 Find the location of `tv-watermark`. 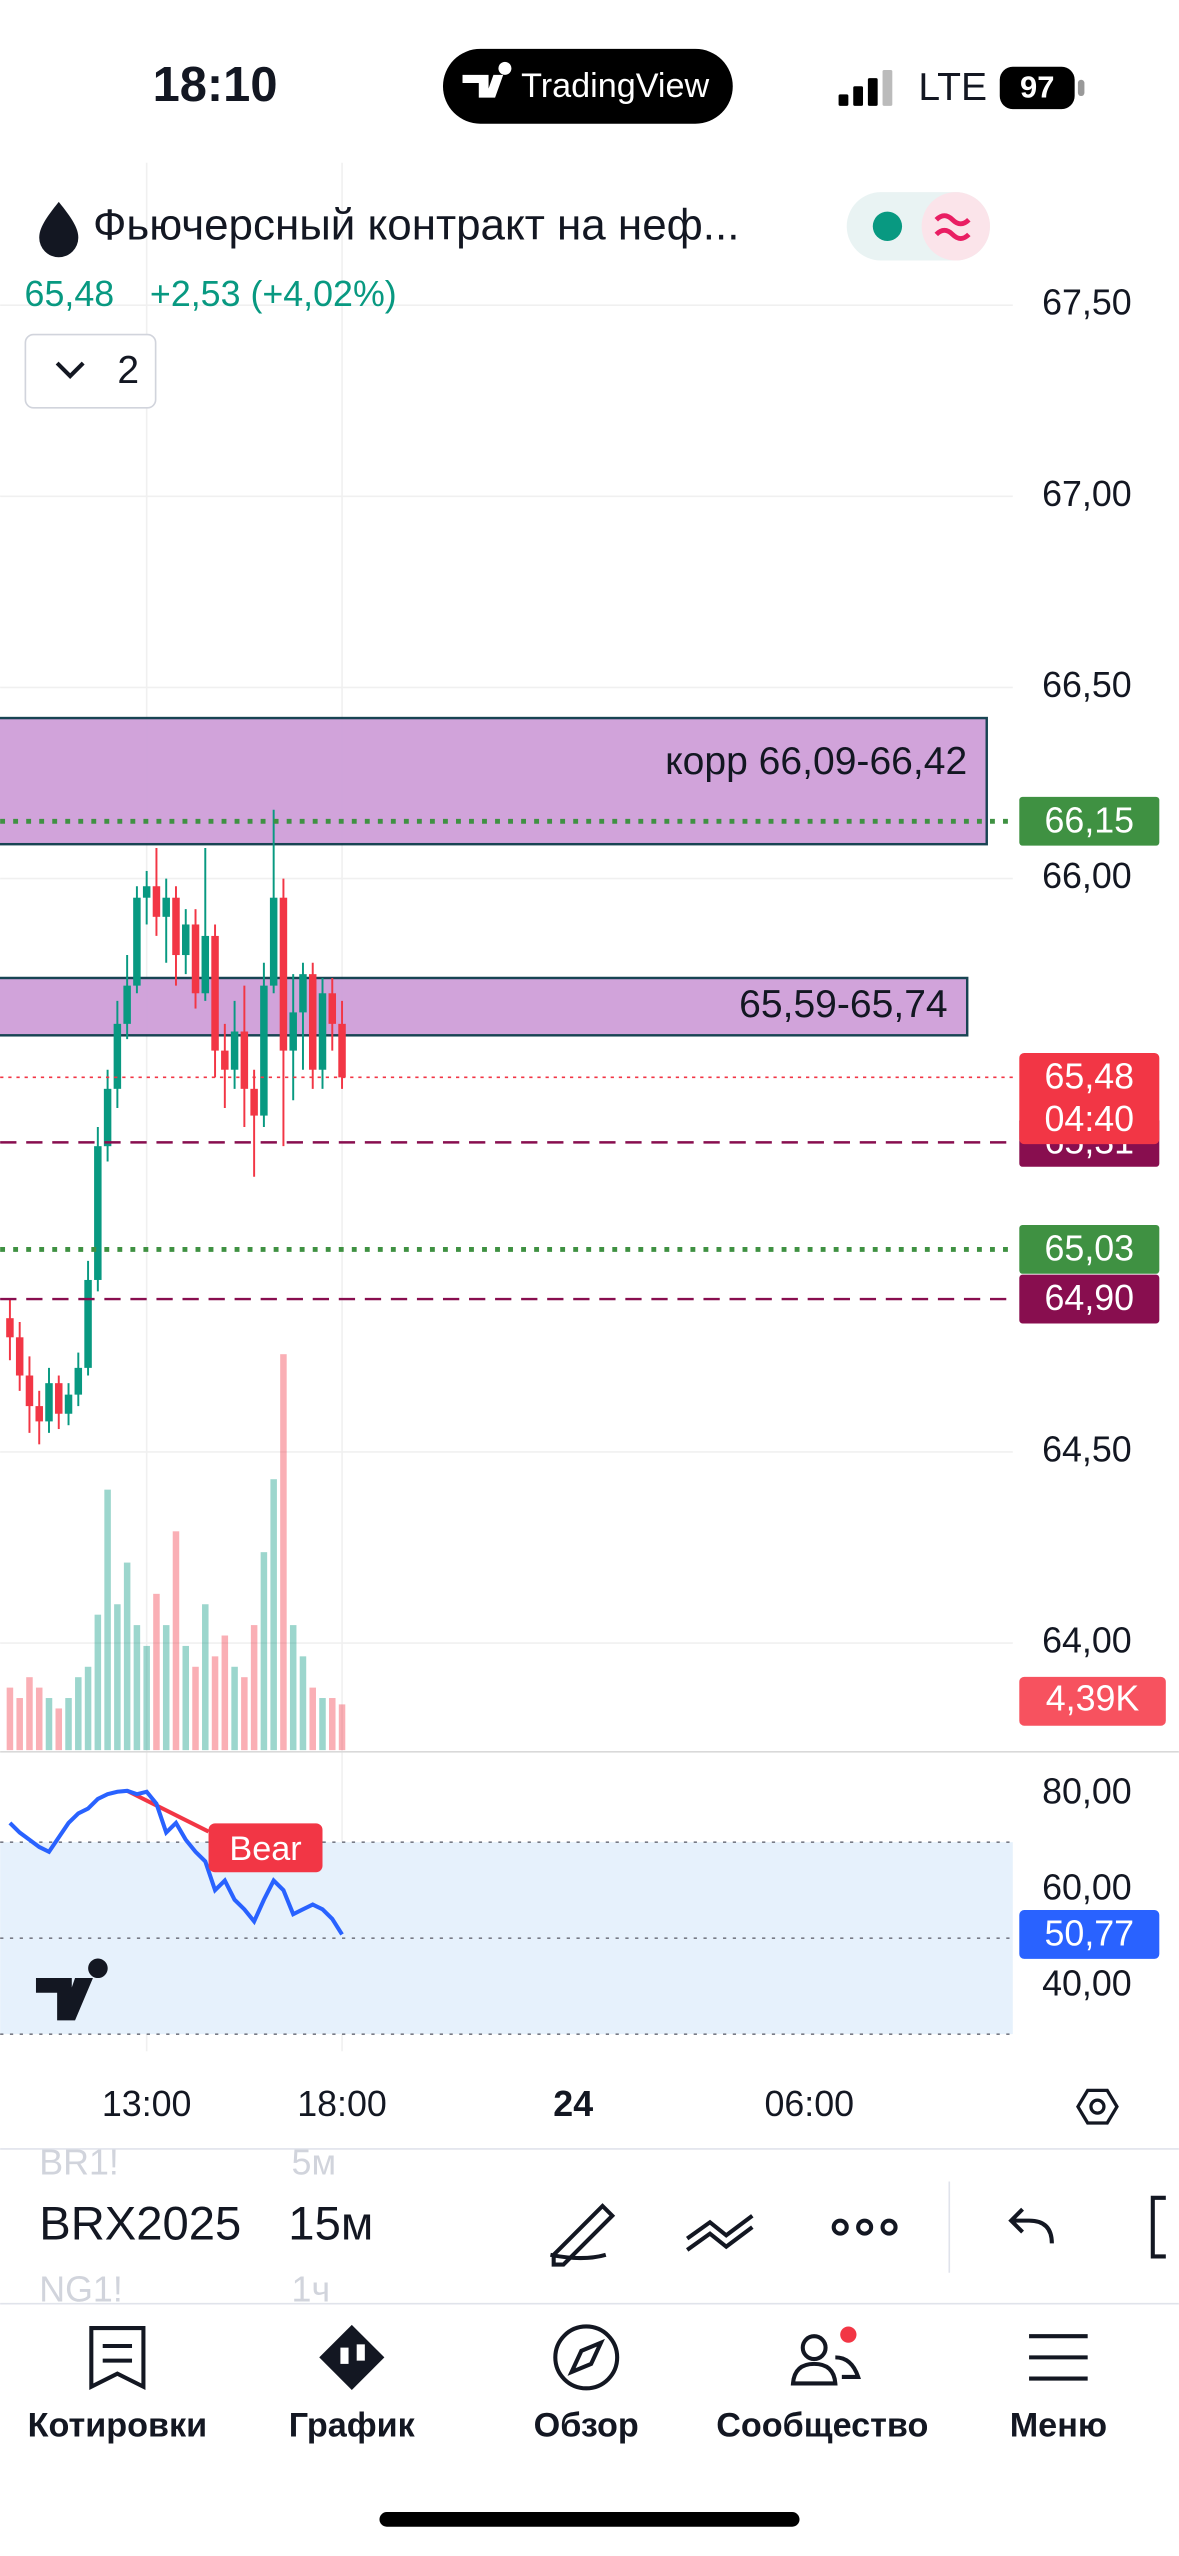

tv-watermark is located at coordinates (71, 1989).